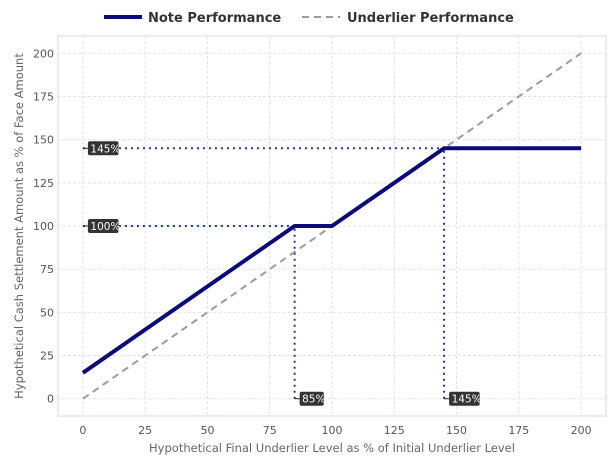  I want to click on legend-label-underlier-performance: Underlier Performance, so click(430, 18).